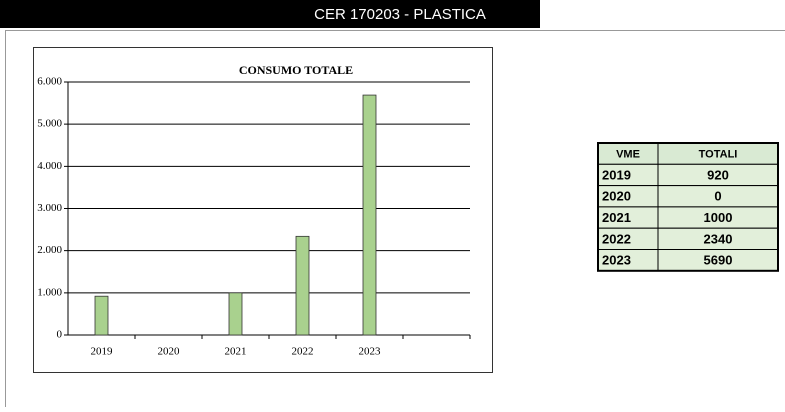 The image size is (785, 412). What do you see at coordinates (628, 155) in the screenshot?
I see `table-header-text: VME` at bounding box center [628, 155].